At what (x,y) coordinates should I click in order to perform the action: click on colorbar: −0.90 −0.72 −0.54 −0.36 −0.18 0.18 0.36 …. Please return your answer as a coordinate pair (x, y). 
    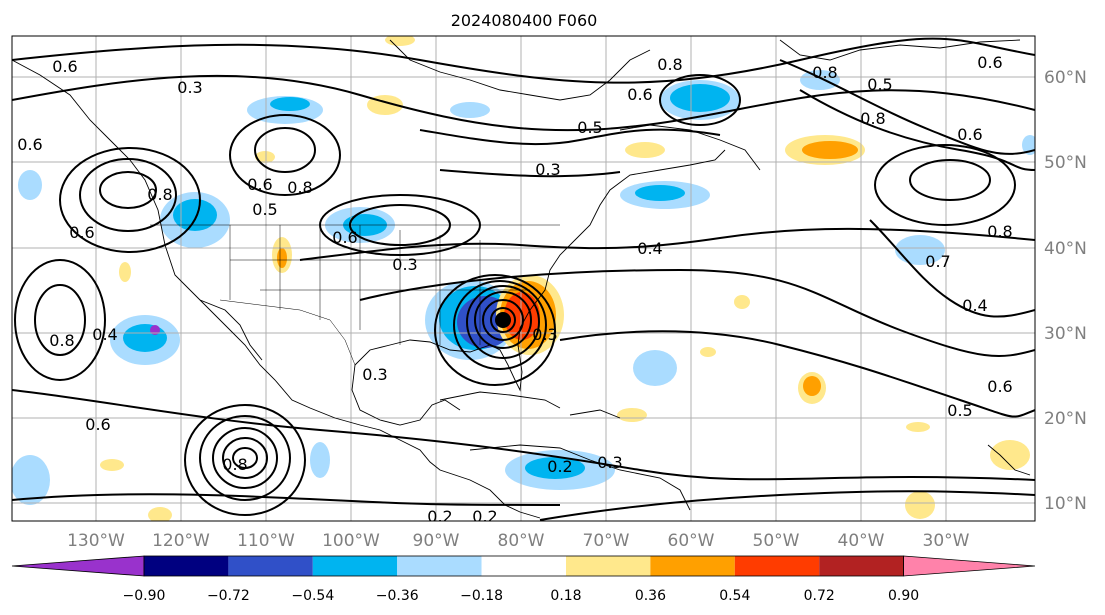
    Looking at the image, I should click on (523, 579).